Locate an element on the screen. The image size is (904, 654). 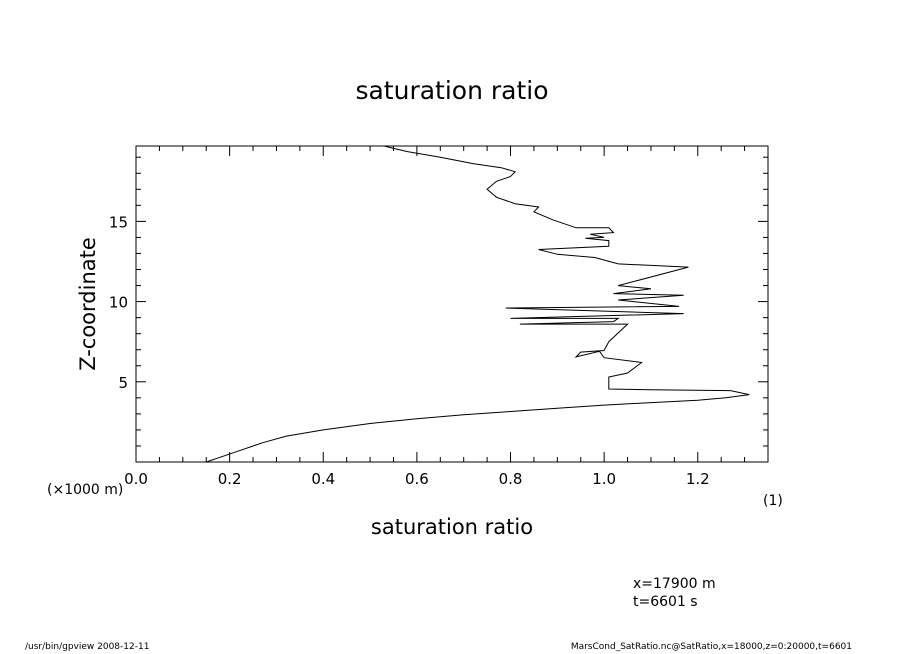
x-axis-unit: (1) is located at coordinates (773, 501).